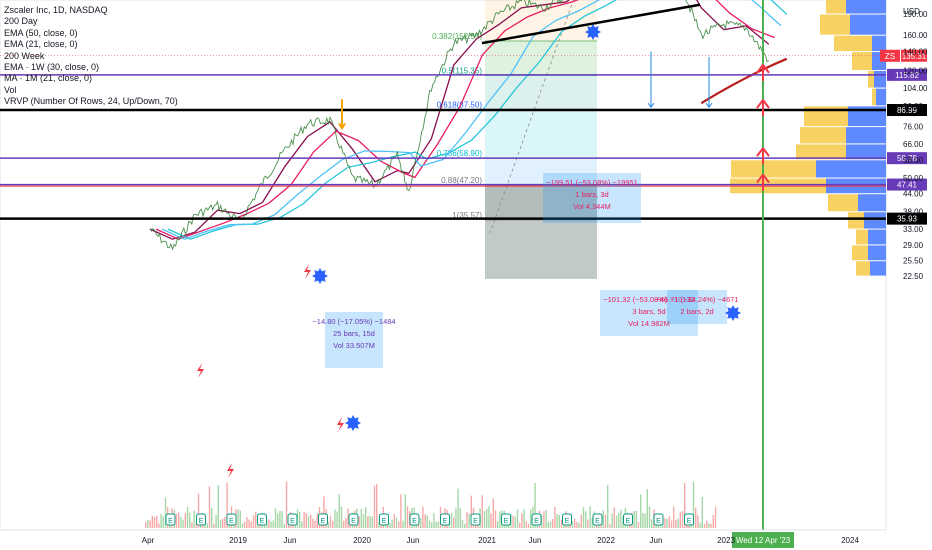  I want to click on orange-down-arrow, so click(342, 115).